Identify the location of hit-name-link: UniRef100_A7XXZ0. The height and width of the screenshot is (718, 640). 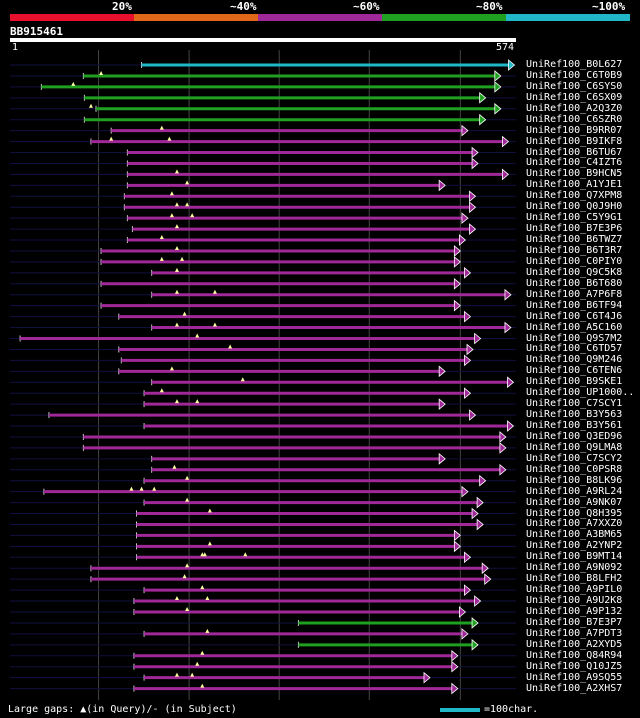
(574, 524).